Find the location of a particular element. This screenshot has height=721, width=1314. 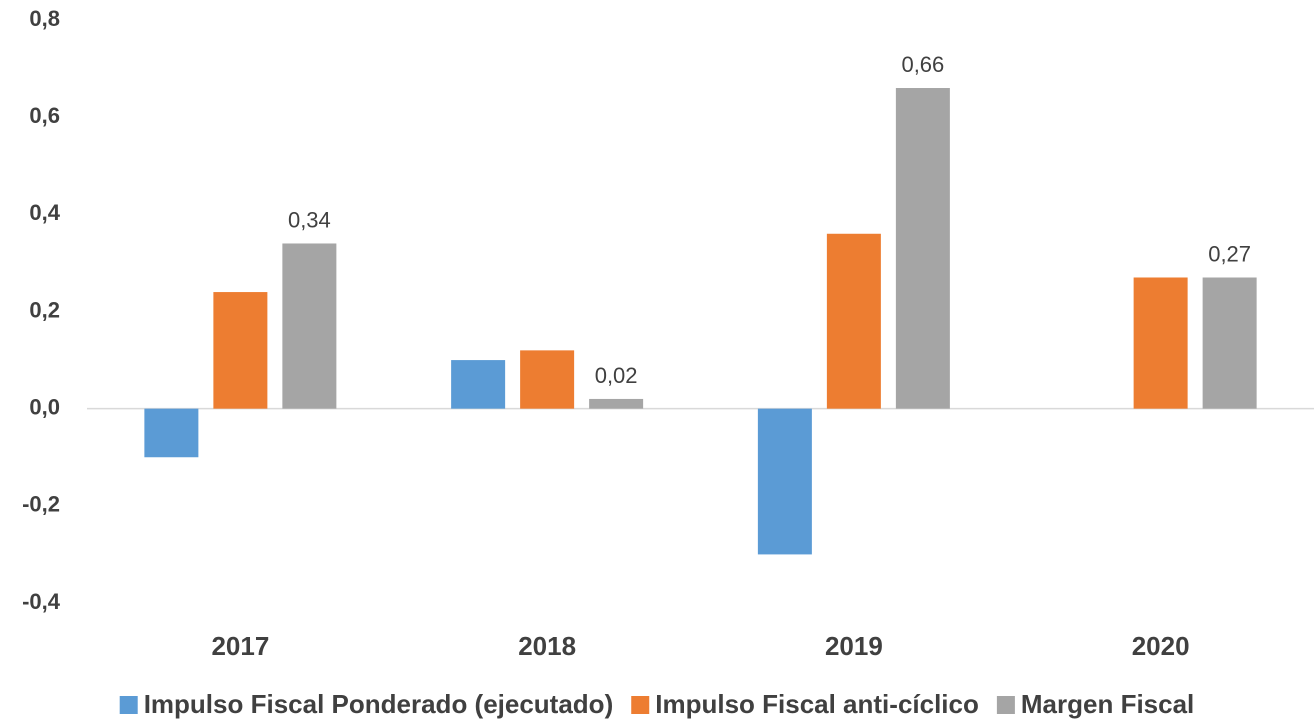

x-tick-label: 2018 is located at coordinates (547, 646).